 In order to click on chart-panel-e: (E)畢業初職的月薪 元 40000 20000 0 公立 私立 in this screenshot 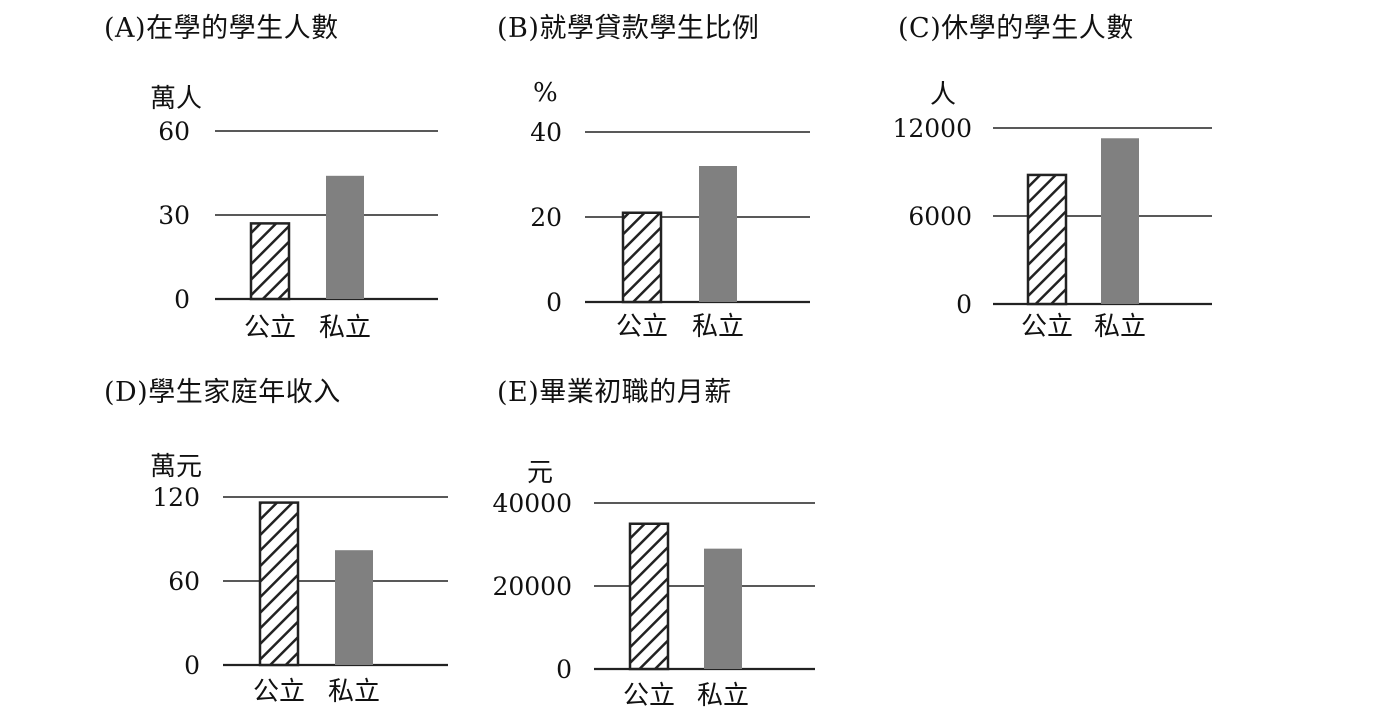, I will do `click(653, 543)`.